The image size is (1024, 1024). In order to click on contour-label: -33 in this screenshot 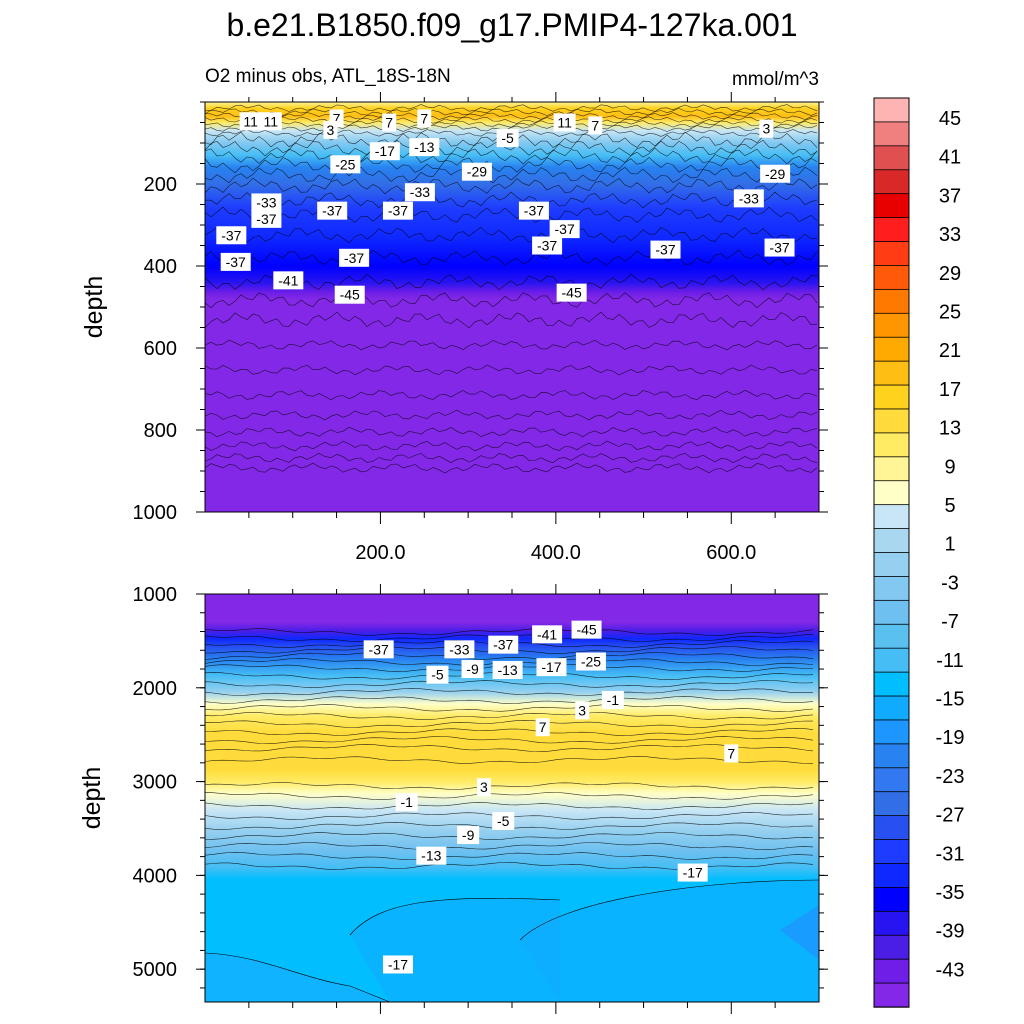, I will do `click(459, 649)`.